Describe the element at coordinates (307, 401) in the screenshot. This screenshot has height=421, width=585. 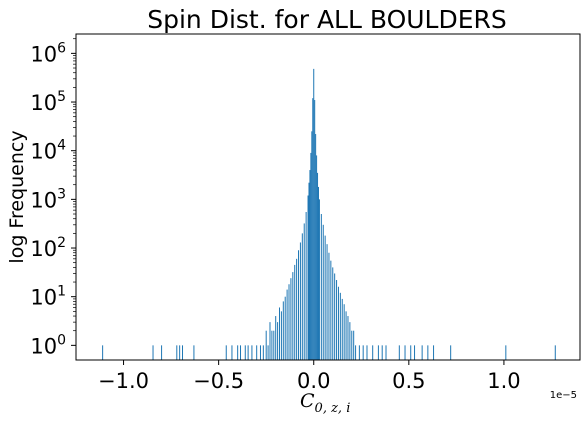
I see `x-axis-label-main: C` at that location.